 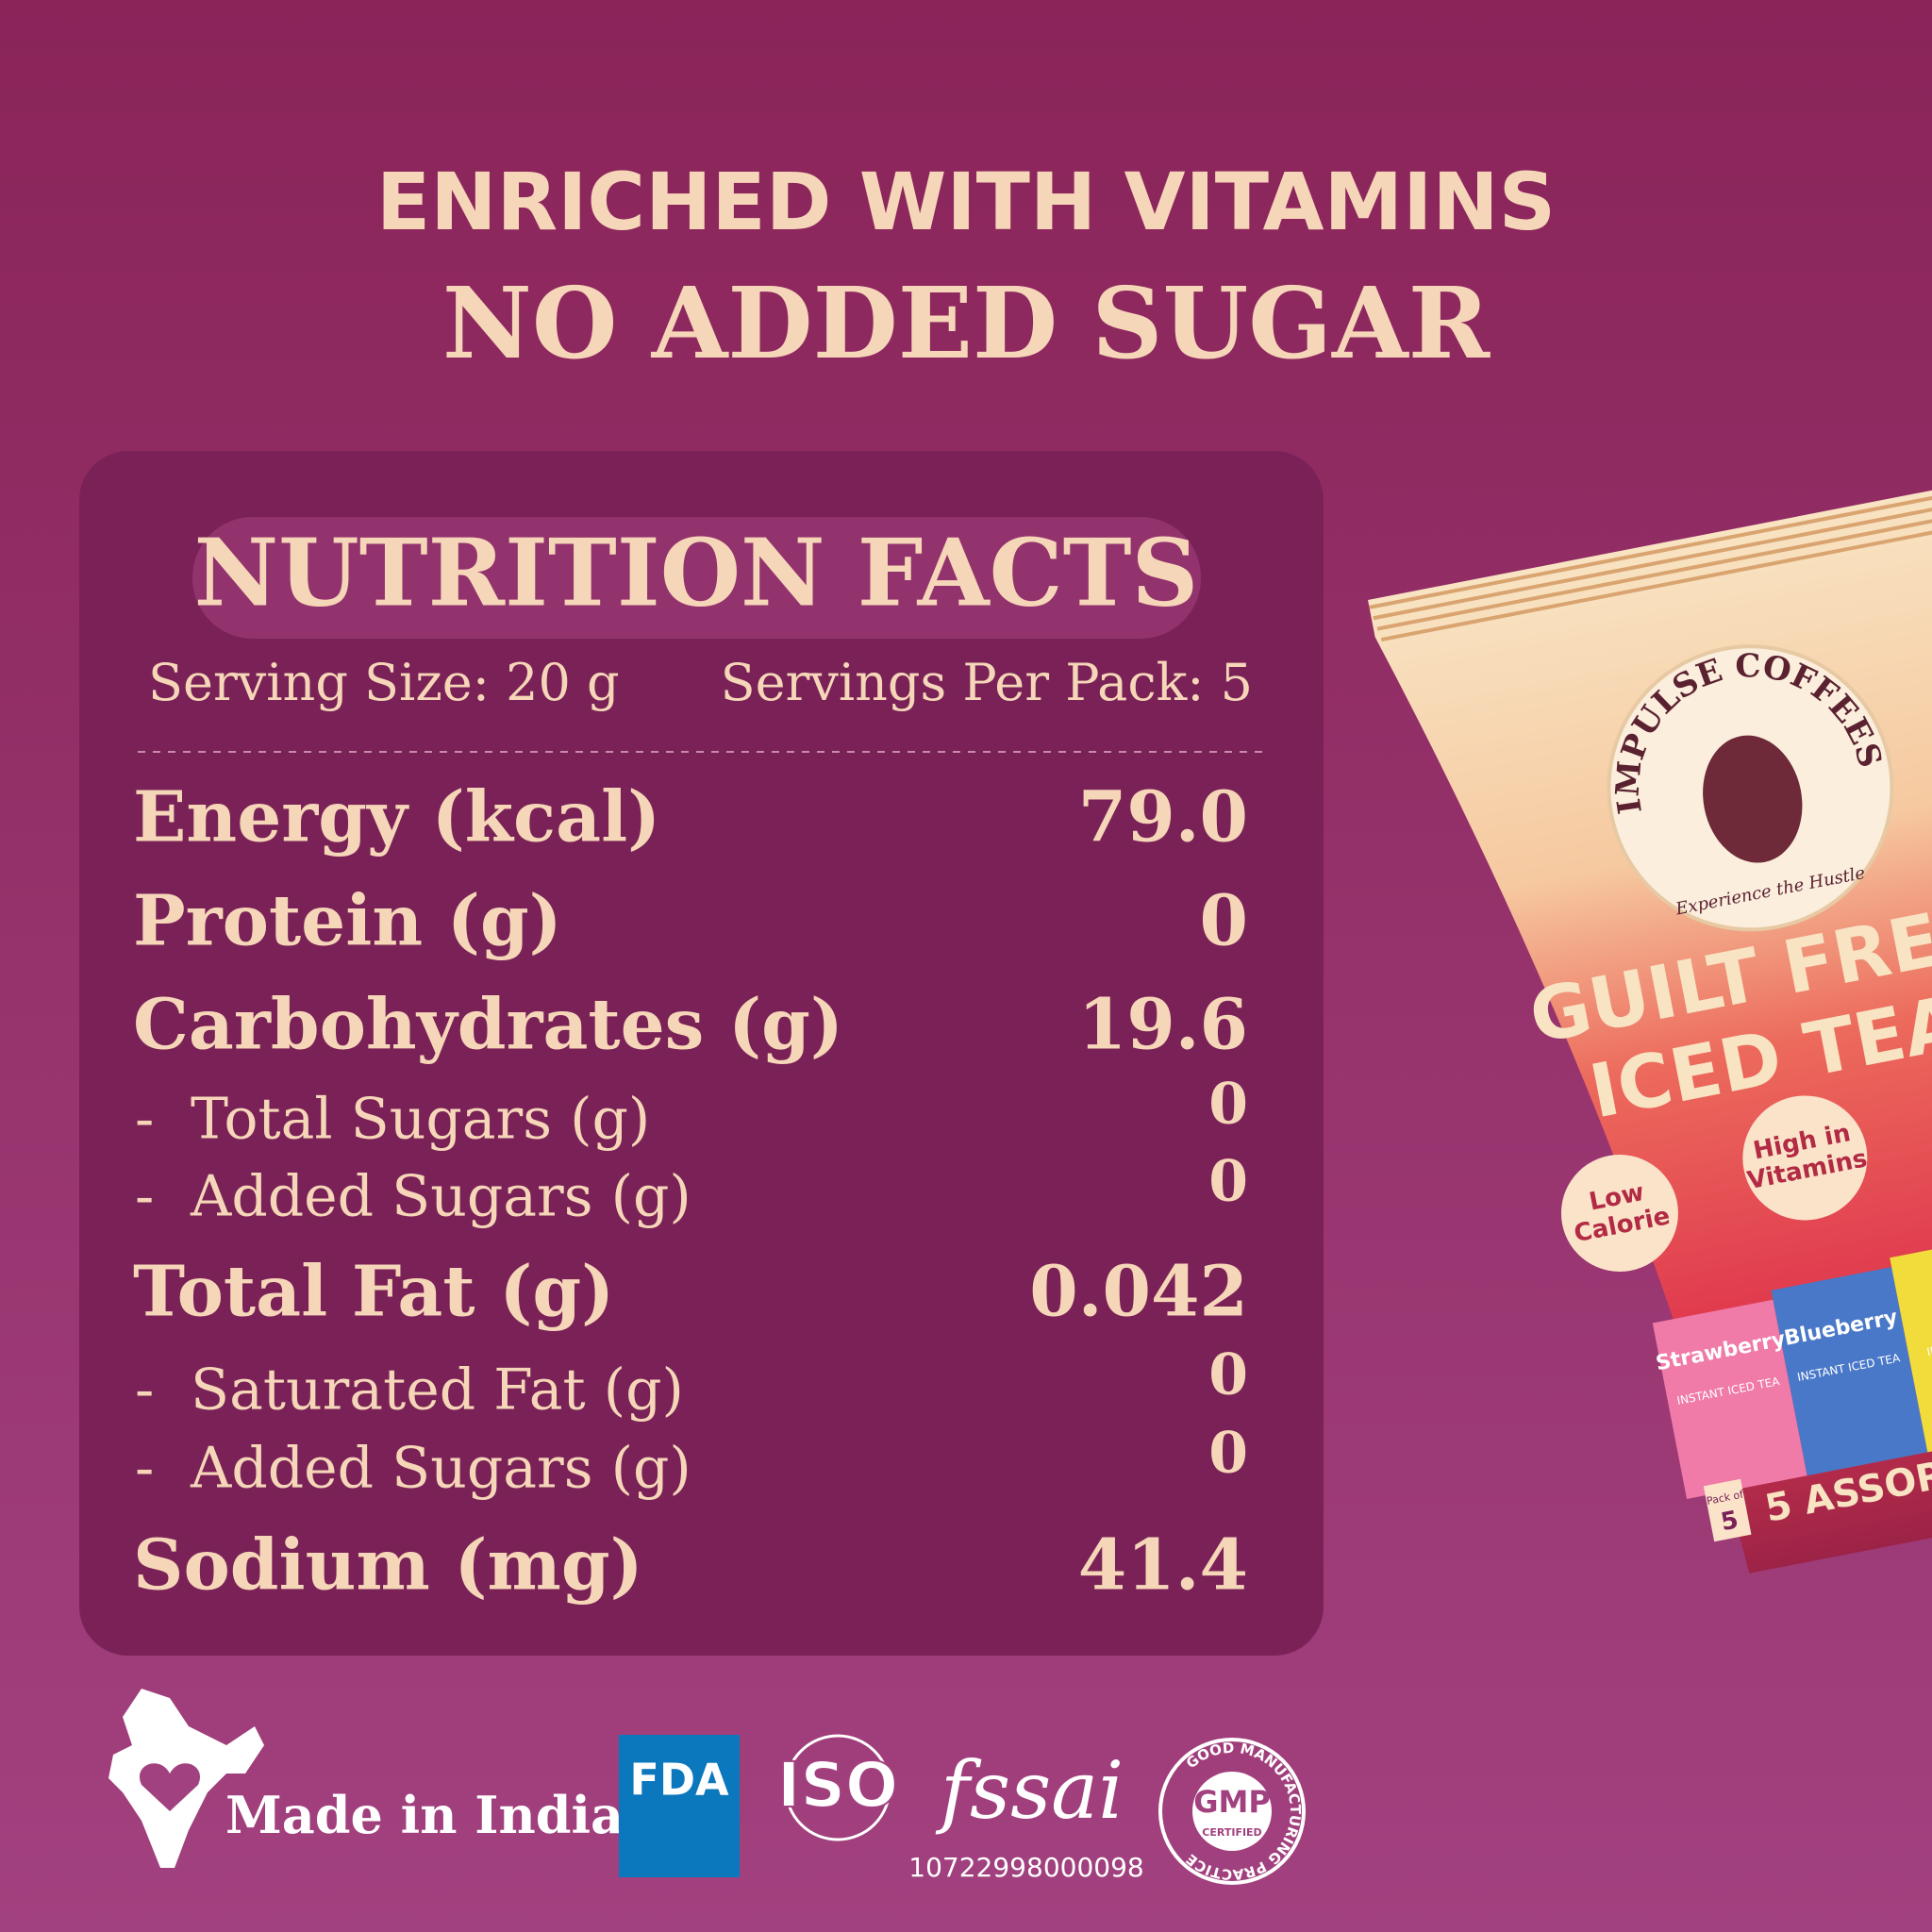 I want to click on subheadline: NO ADDED SUGAR, so click(x=967, y=323).